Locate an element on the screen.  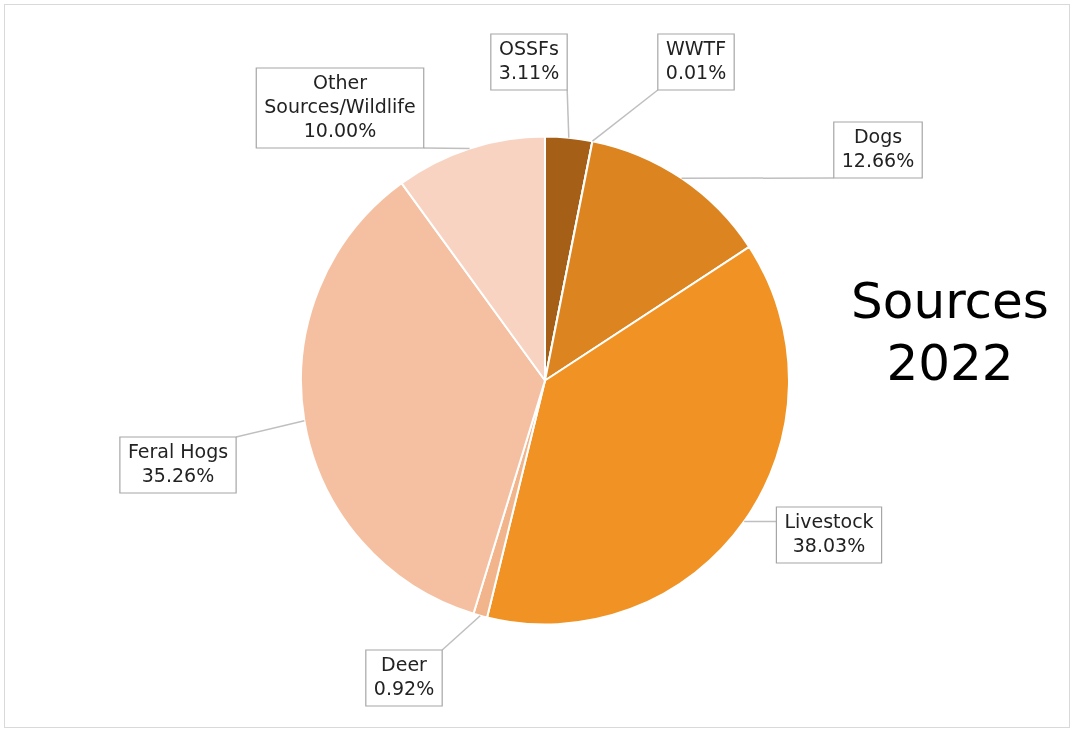
data-label: 10.00% is located at coordinates (340, 129).